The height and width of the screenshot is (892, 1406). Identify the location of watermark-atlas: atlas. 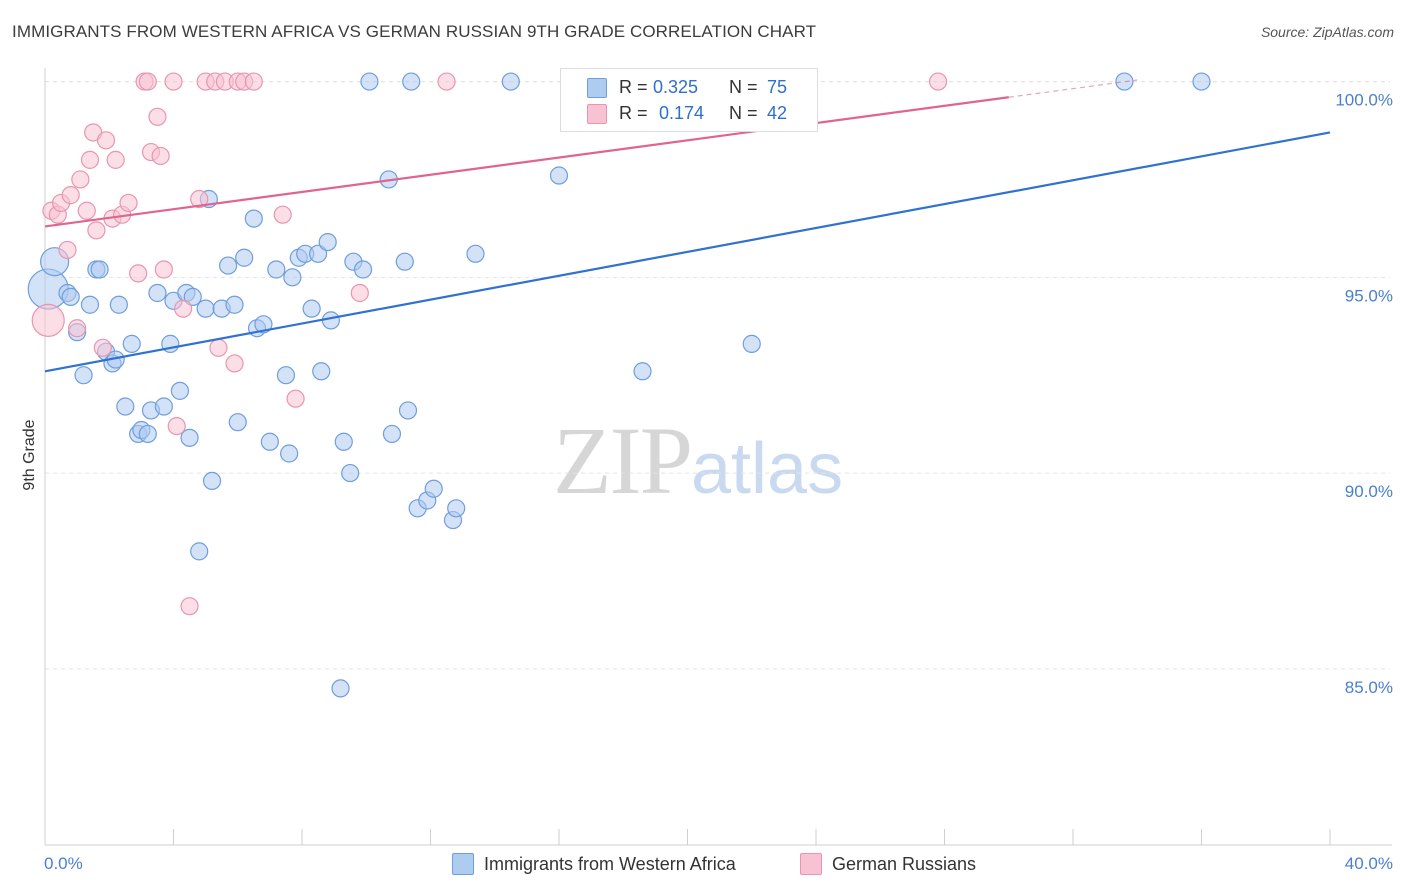
(767, 469).